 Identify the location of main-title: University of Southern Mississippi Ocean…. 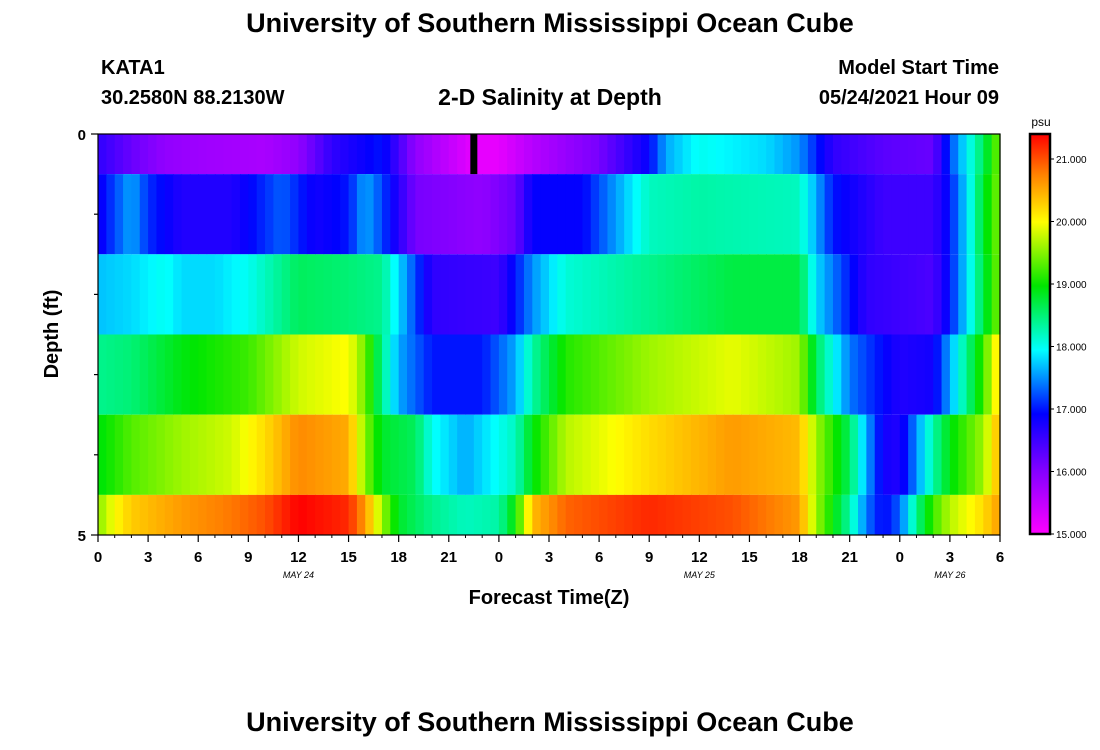
(550, 23).